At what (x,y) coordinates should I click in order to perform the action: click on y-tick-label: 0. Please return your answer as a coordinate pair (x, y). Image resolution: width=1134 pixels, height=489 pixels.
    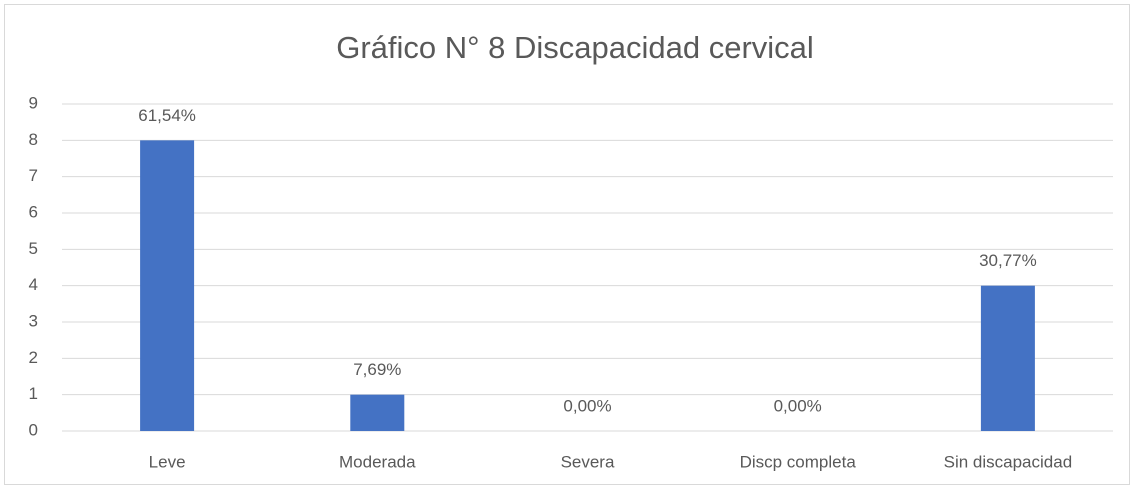
    Looking at the image, I should click on (33, 429).